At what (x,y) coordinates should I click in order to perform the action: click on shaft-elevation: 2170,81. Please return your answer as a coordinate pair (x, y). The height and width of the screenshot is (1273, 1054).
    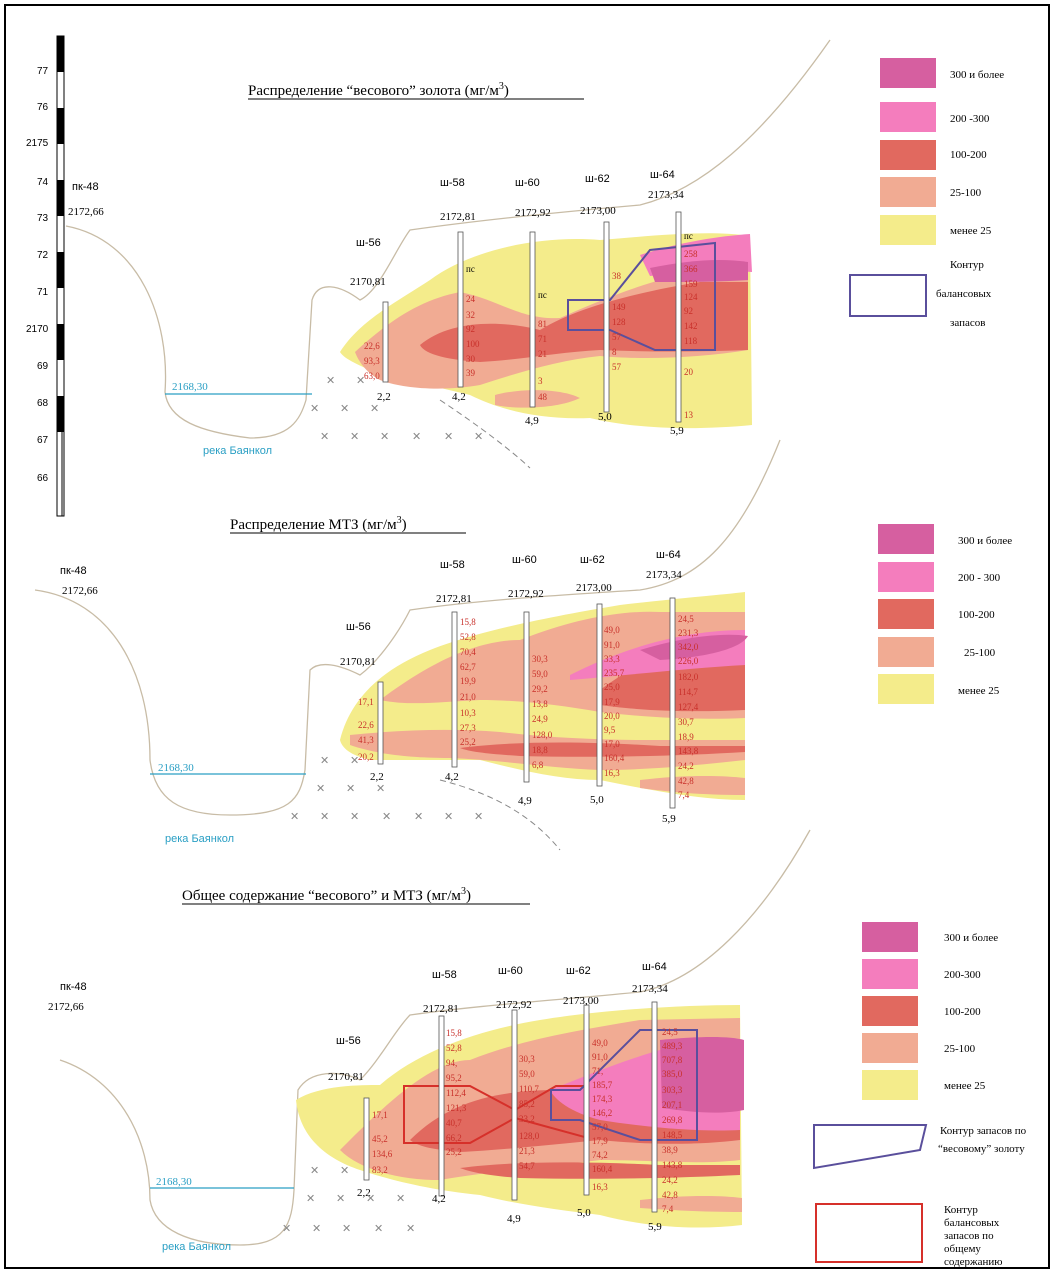
    Looking at the image, I should click on (346, 1077).